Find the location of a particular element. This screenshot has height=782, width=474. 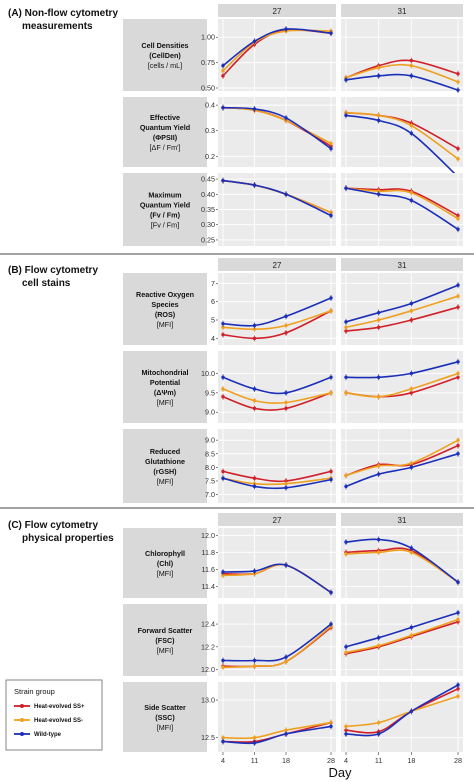

legend-label-ss-plus: Heat-evolved SS+ is located at coordinates (59, 707).